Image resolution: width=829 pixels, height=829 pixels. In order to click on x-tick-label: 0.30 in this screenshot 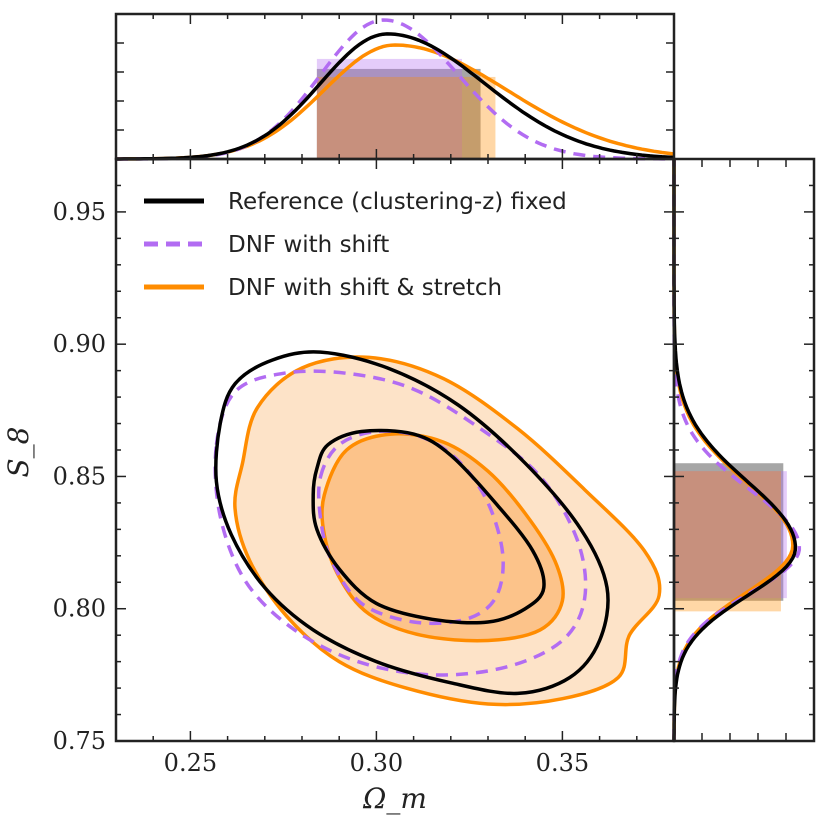, I will do `click(376, 763)`.